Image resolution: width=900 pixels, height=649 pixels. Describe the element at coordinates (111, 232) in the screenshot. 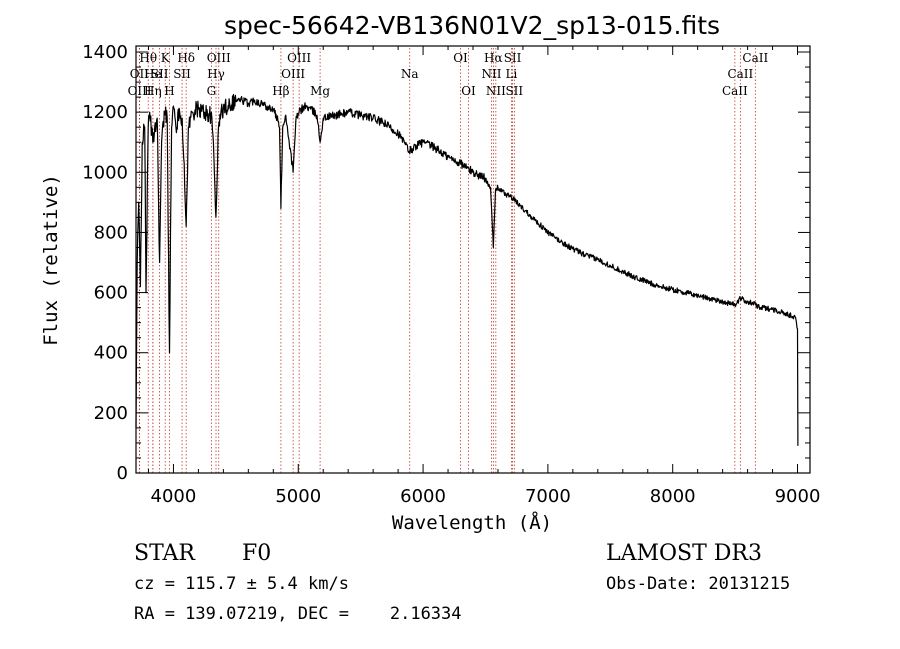

I see `y-tick-label-4: 800` at that location.